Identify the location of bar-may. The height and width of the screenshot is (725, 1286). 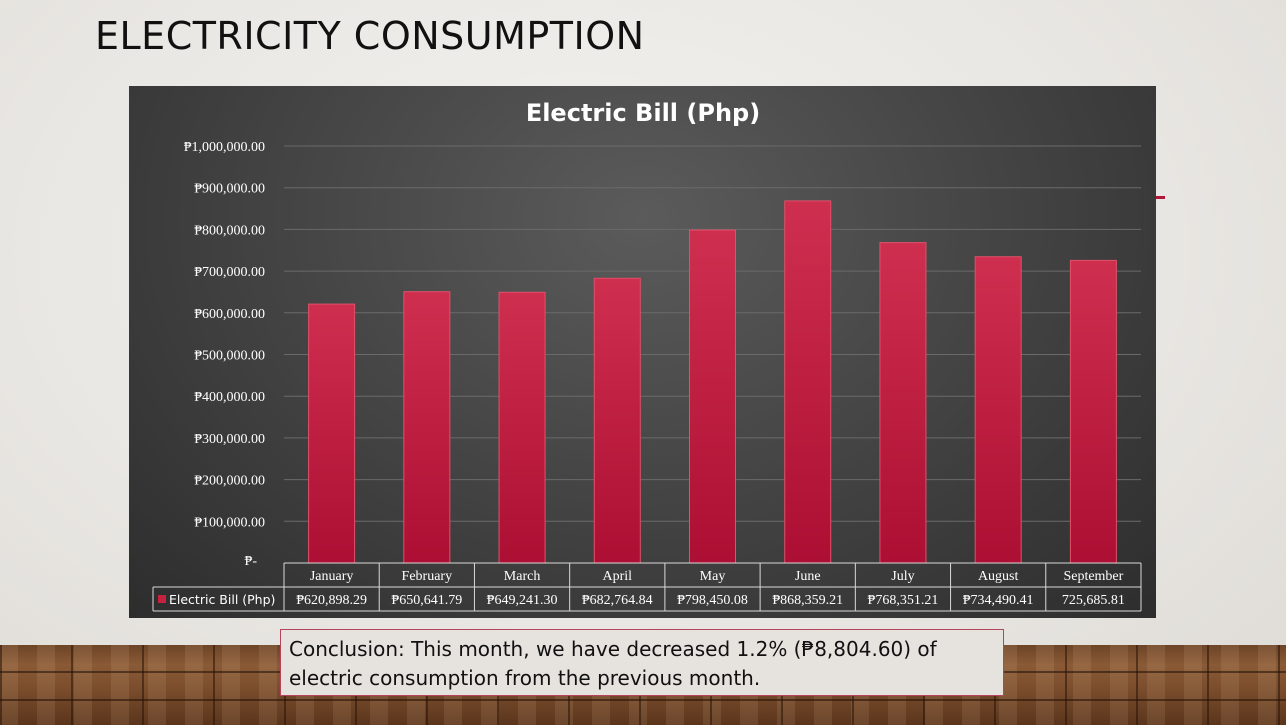
(712, 396).